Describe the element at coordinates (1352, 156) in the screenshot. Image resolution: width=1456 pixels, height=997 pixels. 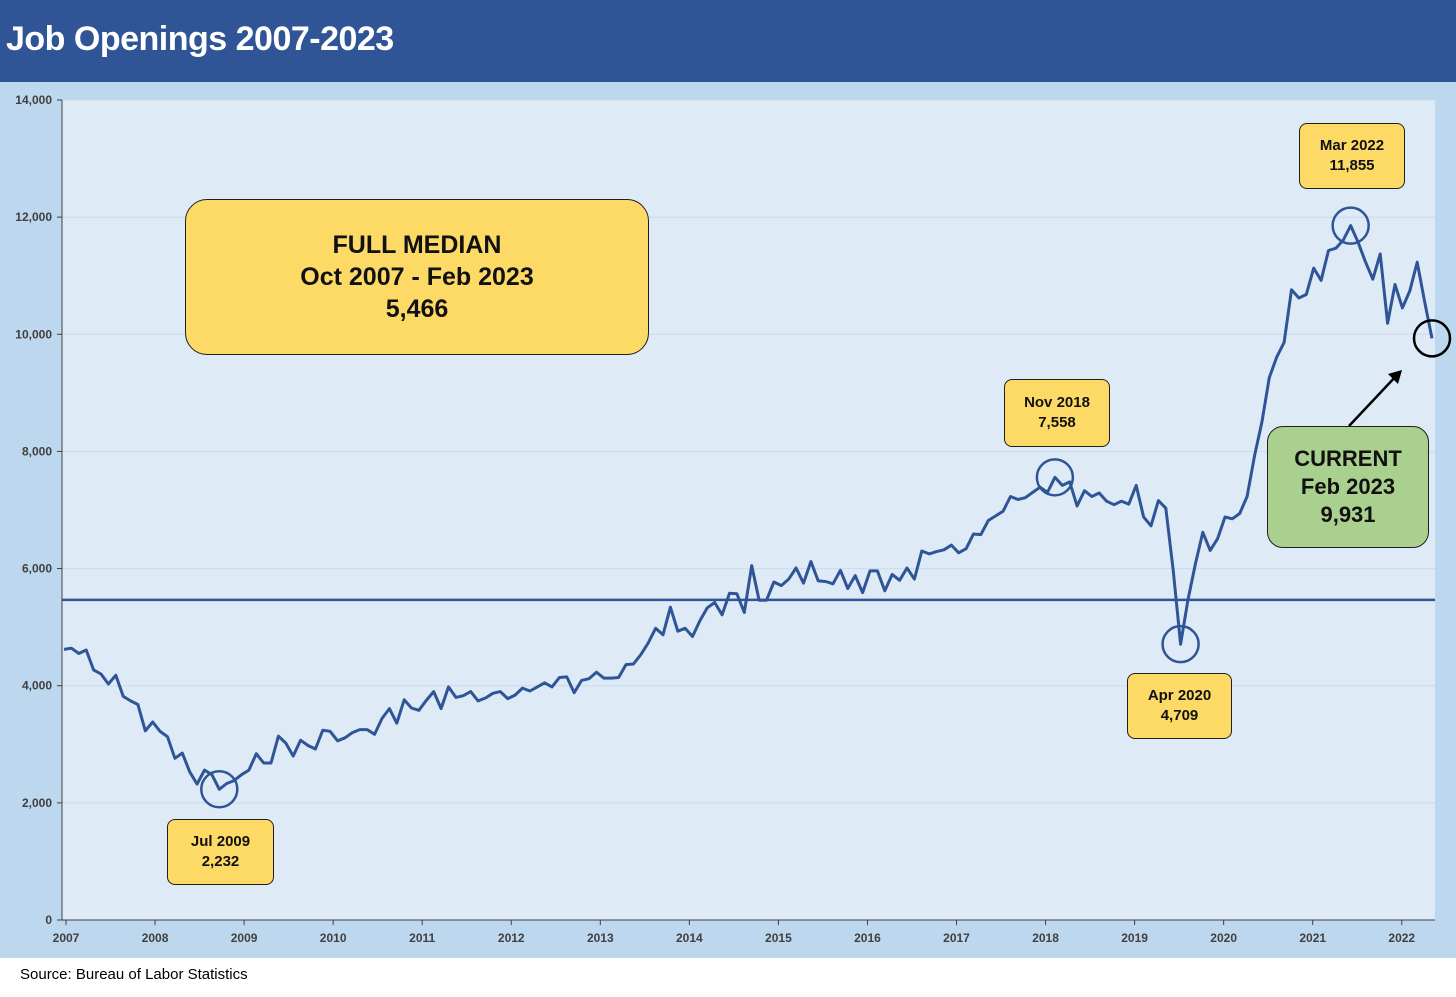
I see `peak-2022-callout: Mar 2022 11,855` at that location.